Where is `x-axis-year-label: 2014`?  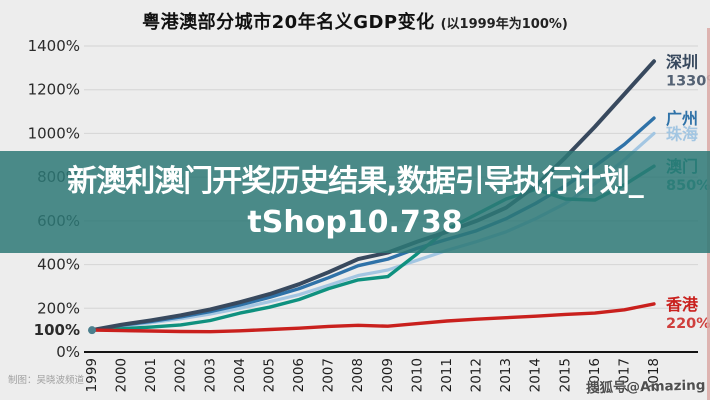
x-axis-year-label: 2014 is located at coordinates (536, 375).